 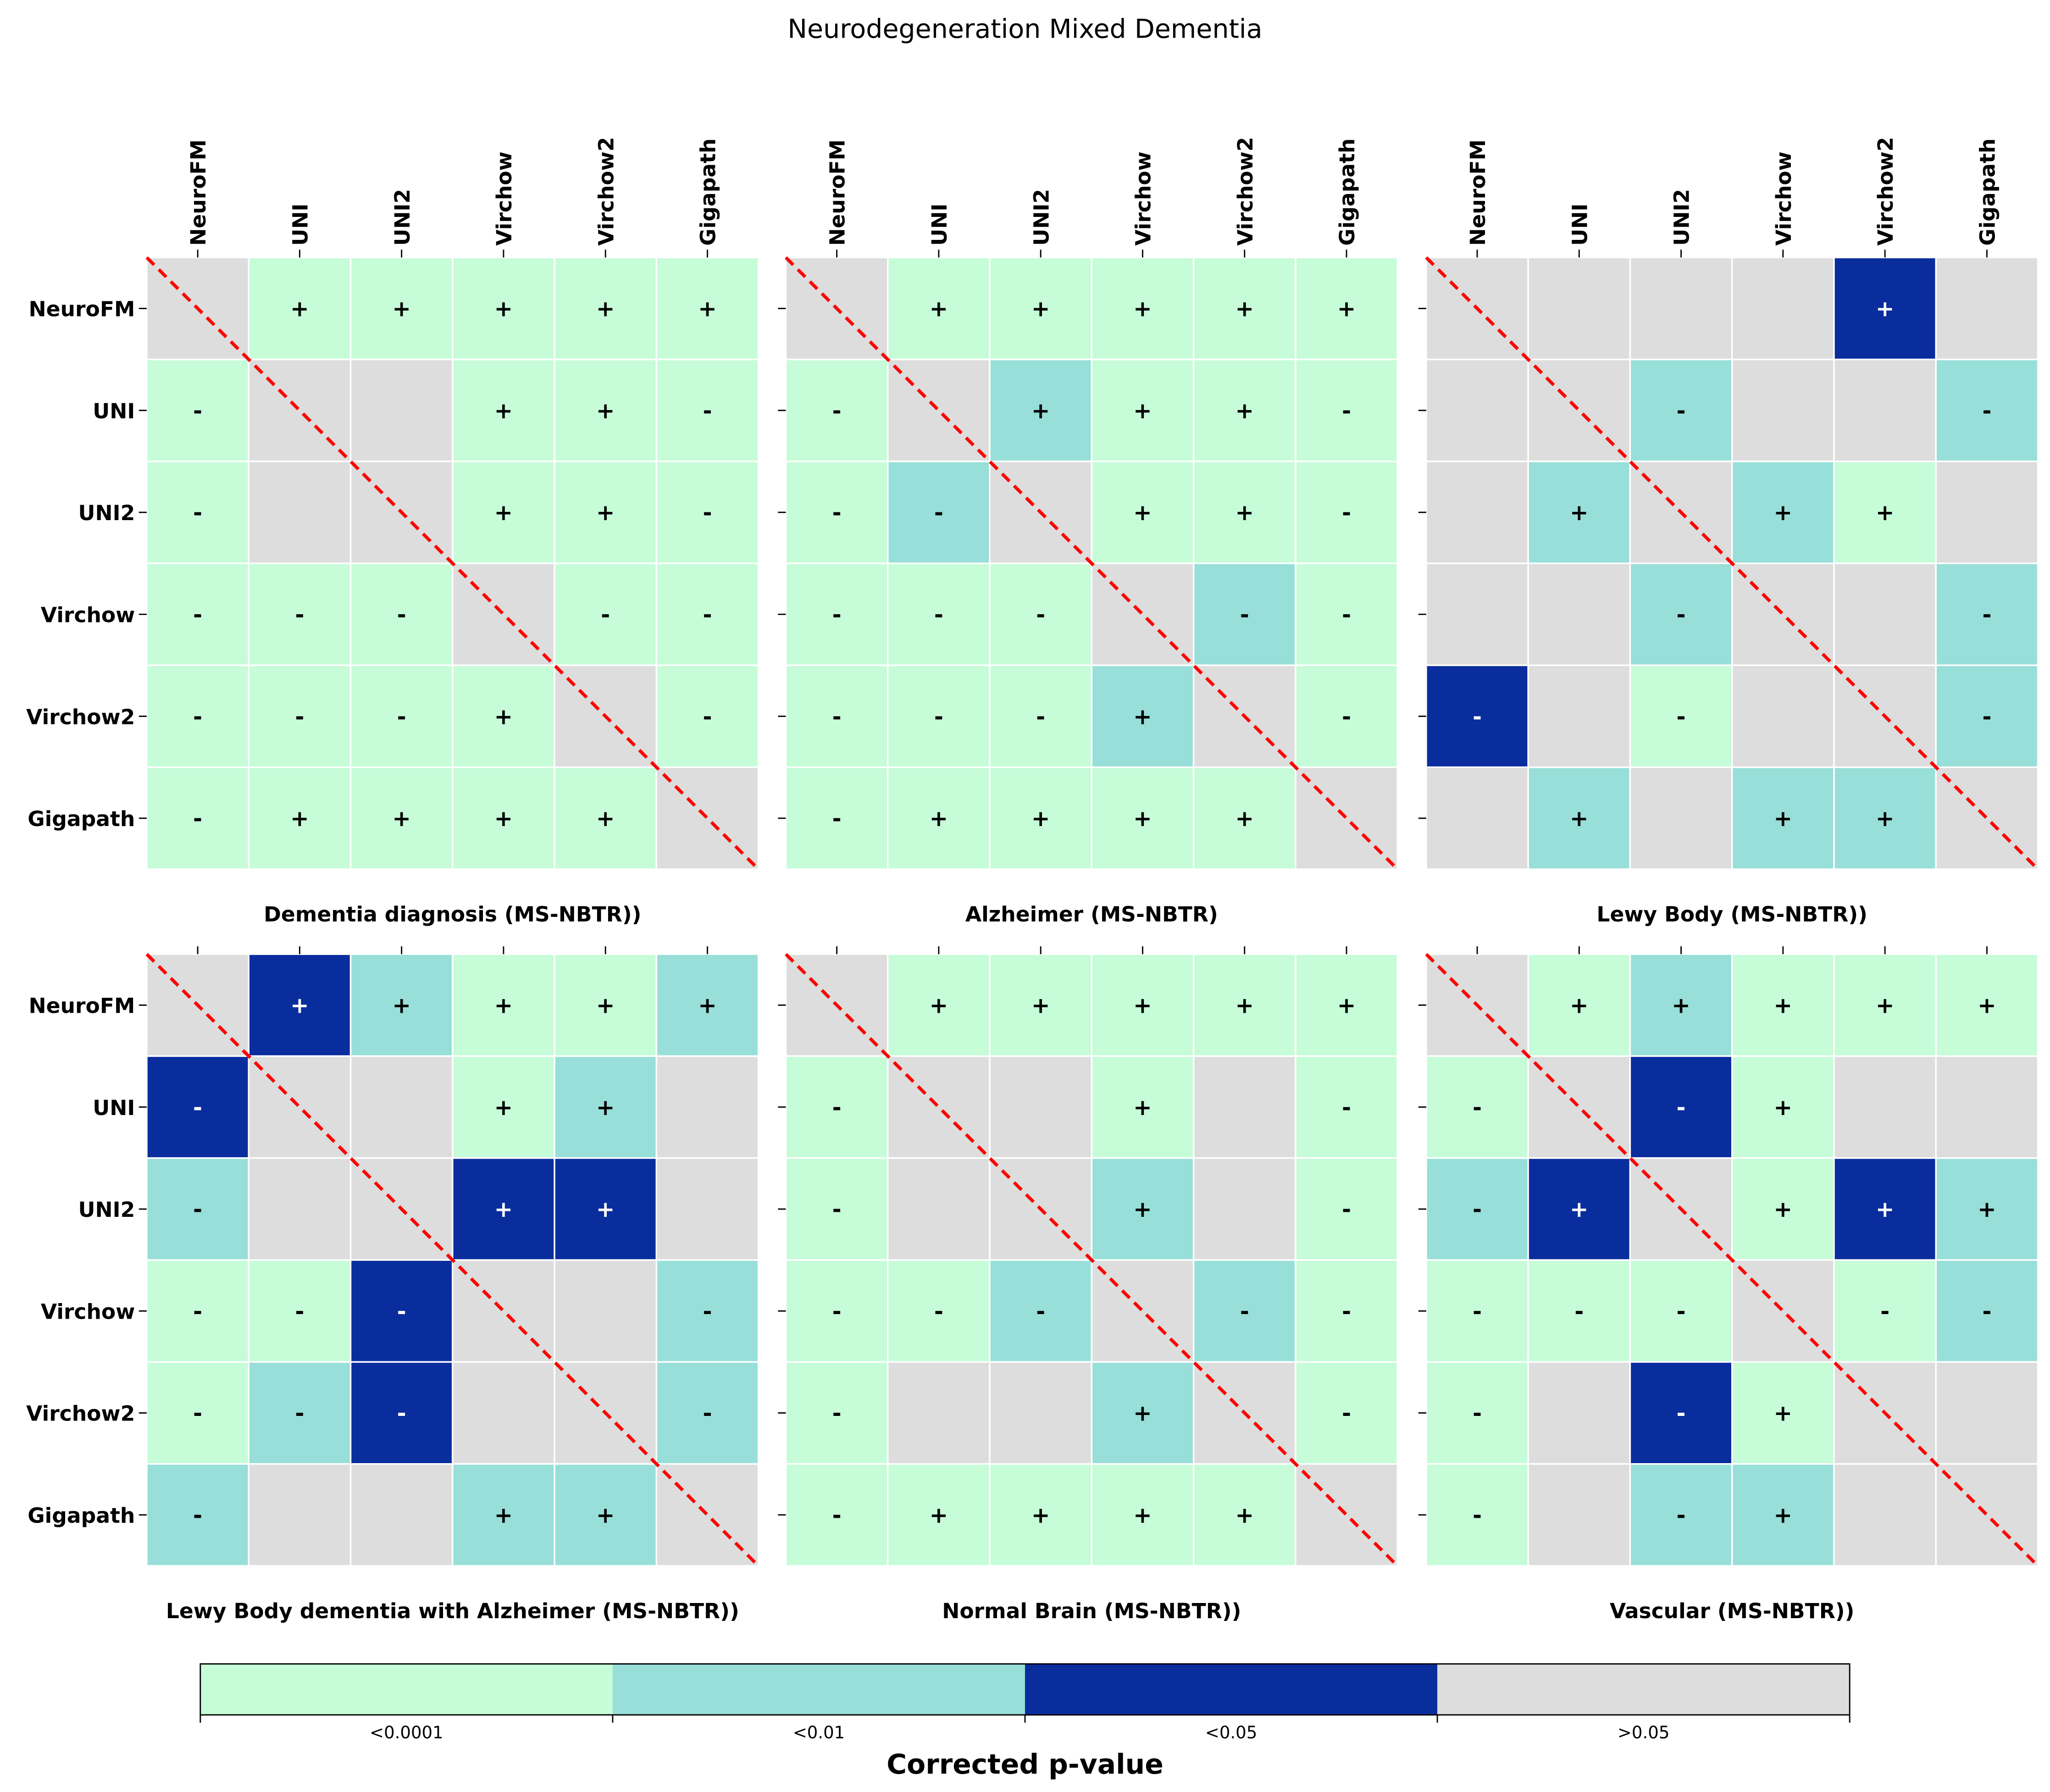 What do you see at coordinates (1245, 191) in the screenshot?
I see `x-tick-label: Virchow2` at bounding box center [1245, 191].